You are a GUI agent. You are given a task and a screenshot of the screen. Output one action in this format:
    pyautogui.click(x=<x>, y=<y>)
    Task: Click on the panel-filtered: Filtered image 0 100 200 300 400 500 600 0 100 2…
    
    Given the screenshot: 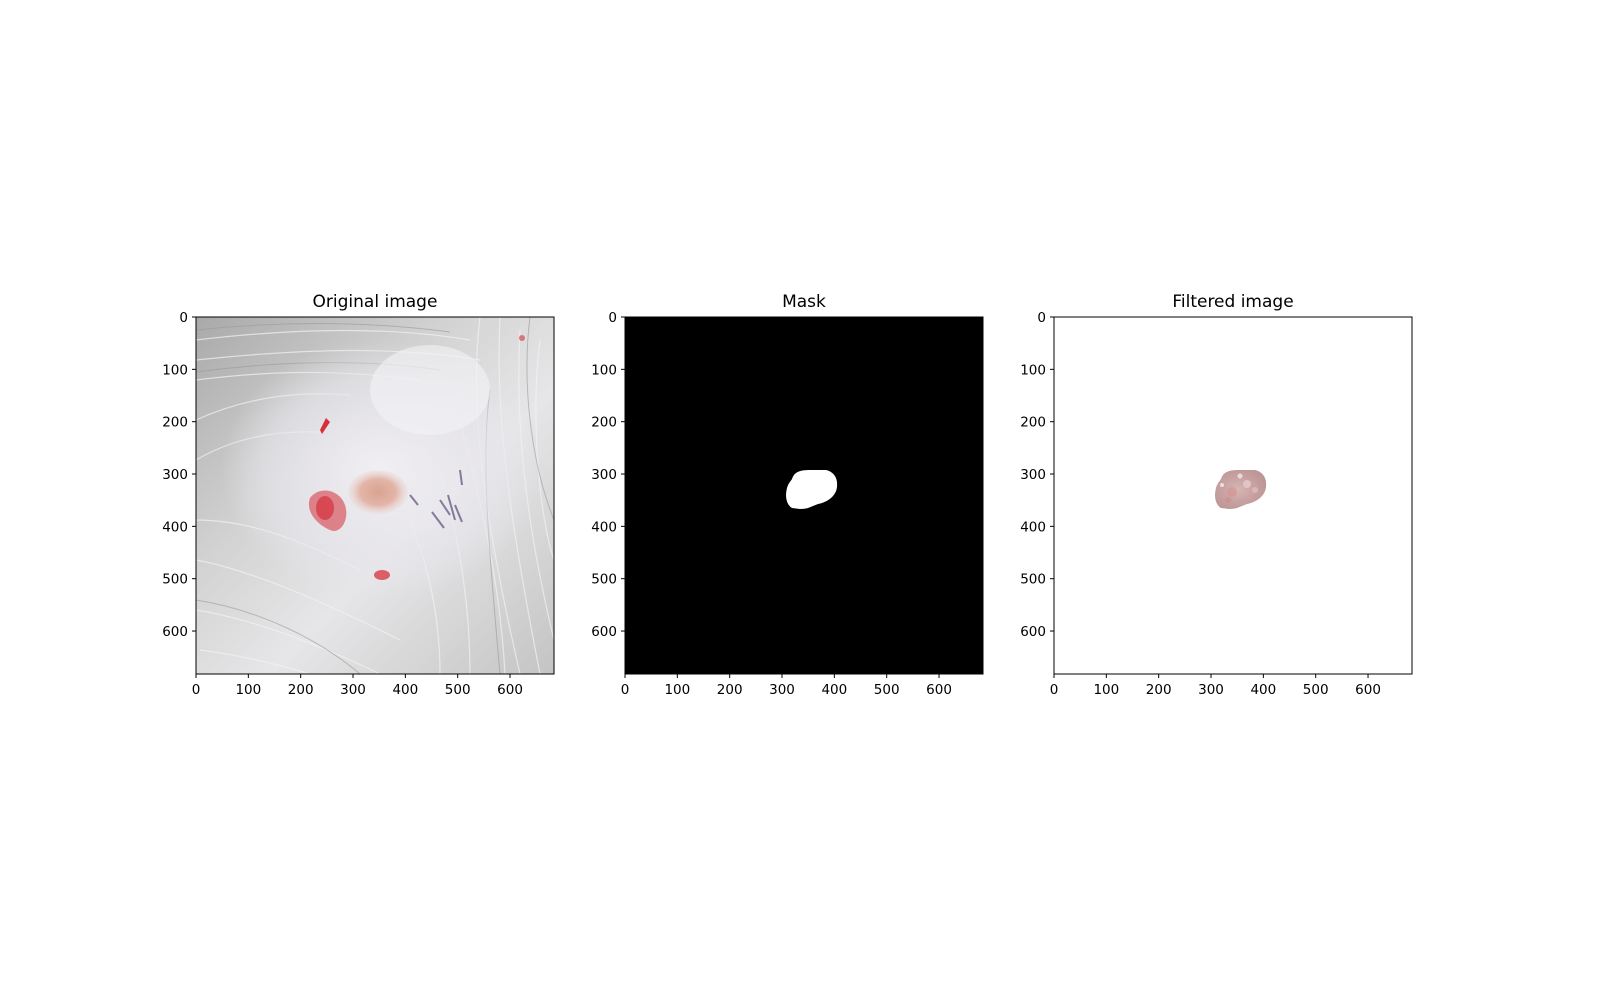 What is the action you would take?
    pyautogui.click(x=1216, y=495)
    